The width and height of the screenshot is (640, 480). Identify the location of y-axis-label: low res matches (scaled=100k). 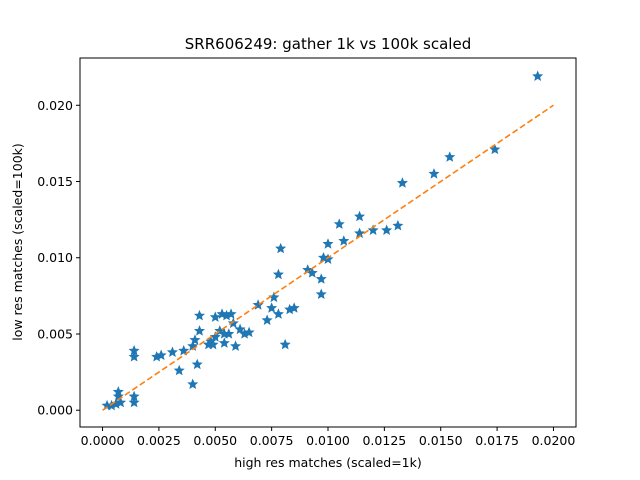
(17, 242).